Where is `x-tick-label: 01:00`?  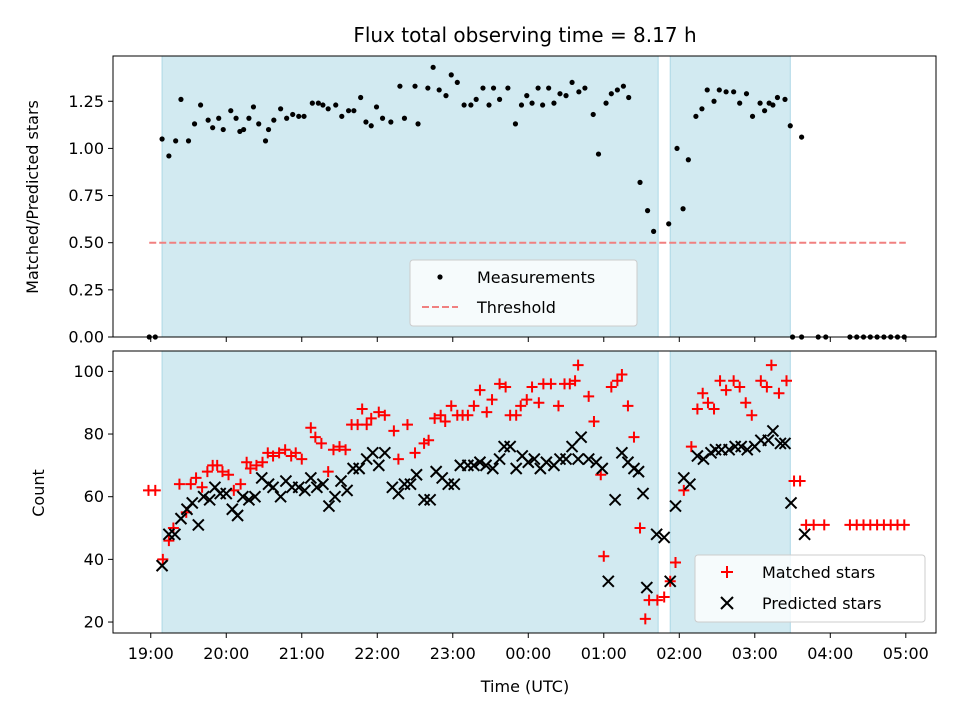
x-tick-label: 01:00 is located at coordinates (604, 653).